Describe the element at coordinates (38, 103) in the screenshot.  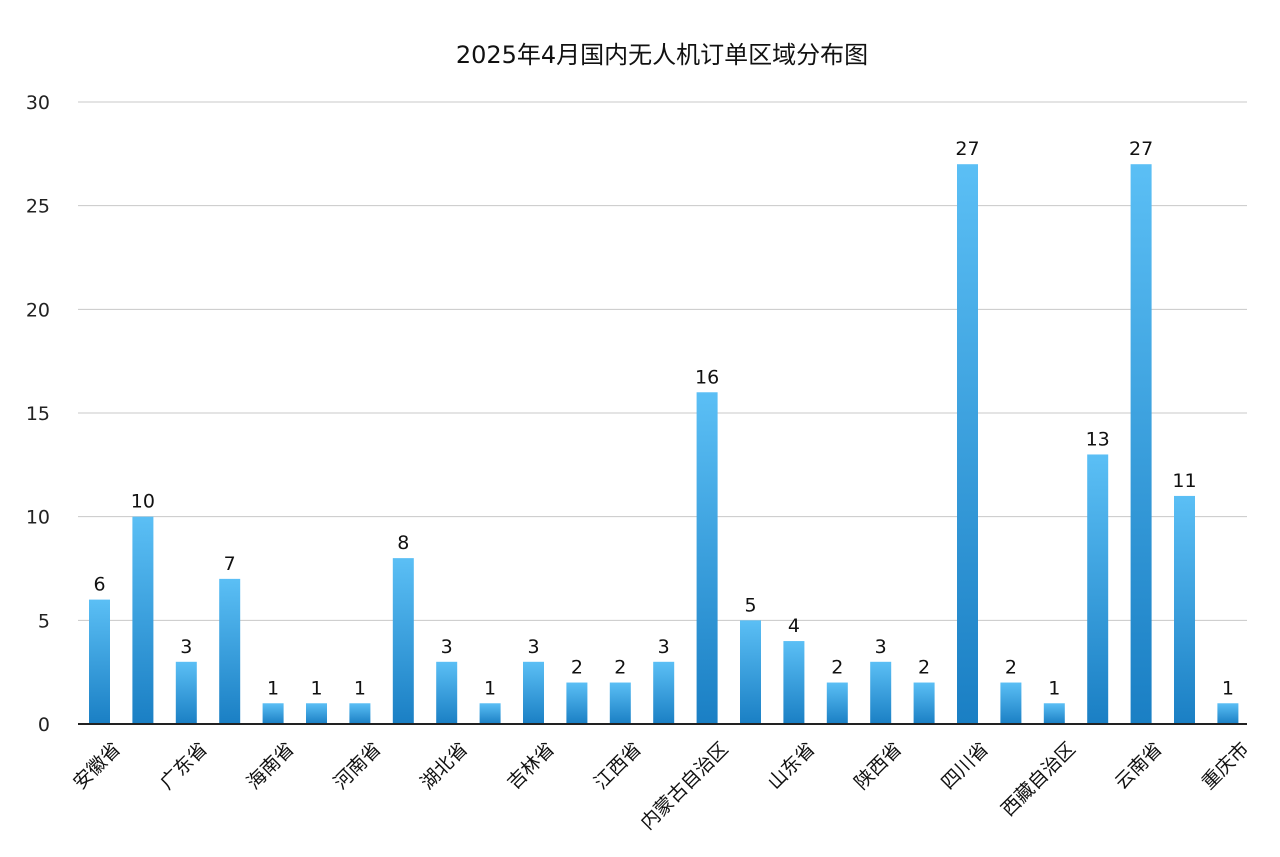
I see `y-tick-label: 30` at that location.